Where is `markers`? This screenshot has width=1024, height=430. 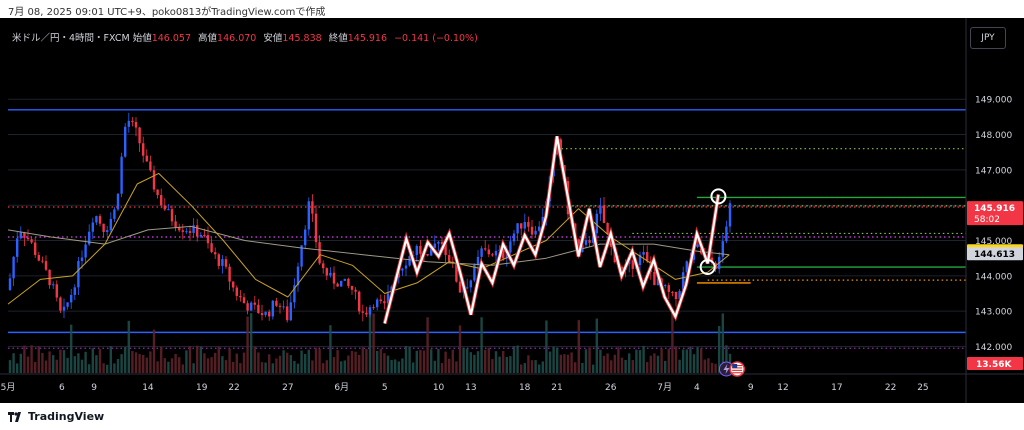
markers is located at coordinates (713, 232).